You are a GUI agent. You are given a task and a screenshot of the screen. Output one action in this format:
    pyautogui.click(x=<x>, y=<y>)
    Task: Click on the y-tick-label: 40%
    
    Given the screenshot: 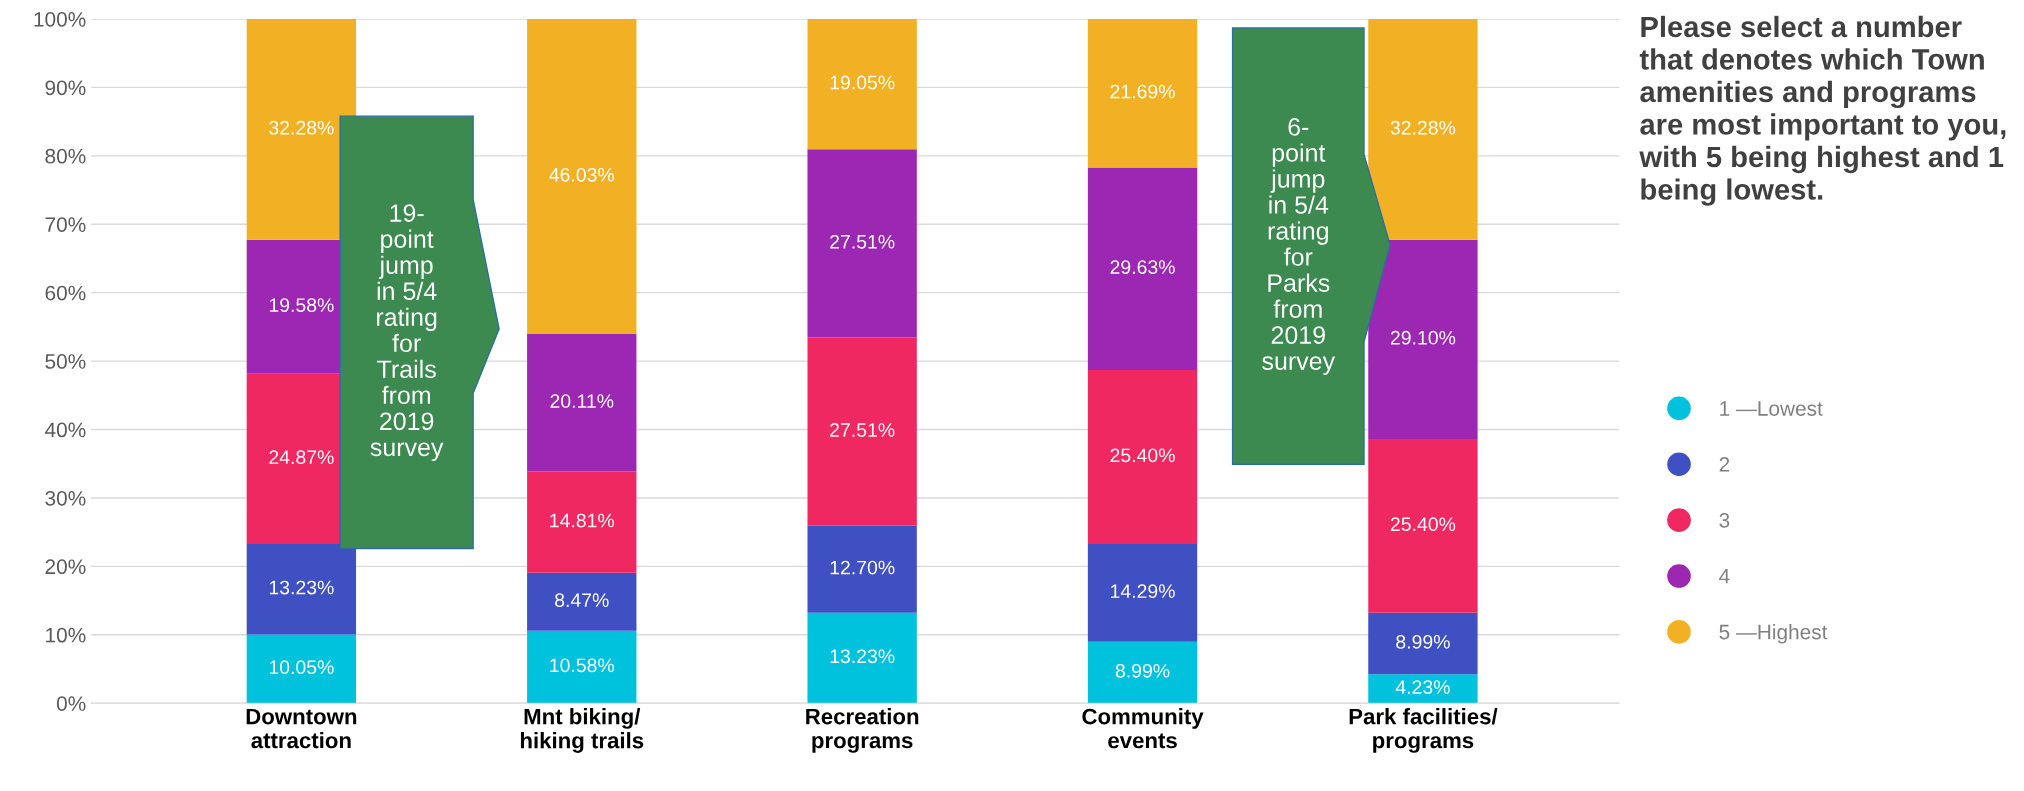 What is the action you would take?
    pyautogui.click(x=65, y=430)
    